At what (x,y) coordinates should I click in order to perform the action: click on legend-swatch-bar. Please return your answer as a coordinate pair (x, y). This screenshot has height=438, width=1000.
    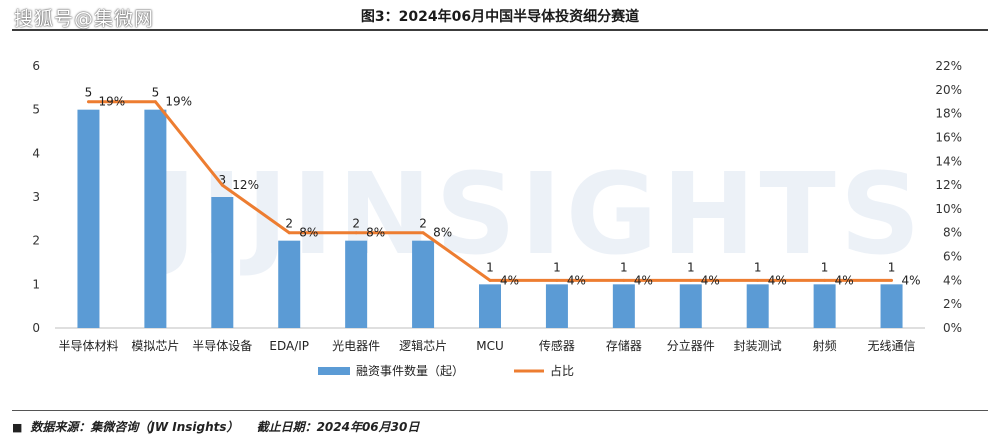
    Looking at the image, I should click on (334, 371).